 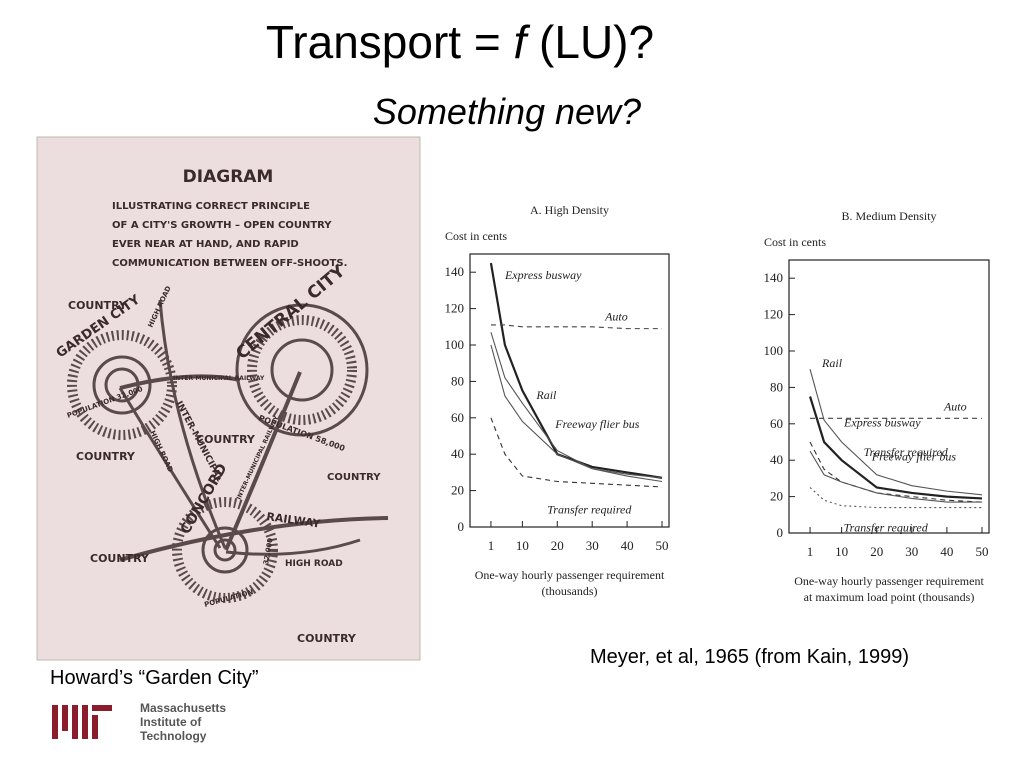 What do you see at coordinates (211, 206) in the screenshot?
I see `diagram-description: ILLUSTRATING CORRECT PRINCIPLE` at bounding box center [211, 206].